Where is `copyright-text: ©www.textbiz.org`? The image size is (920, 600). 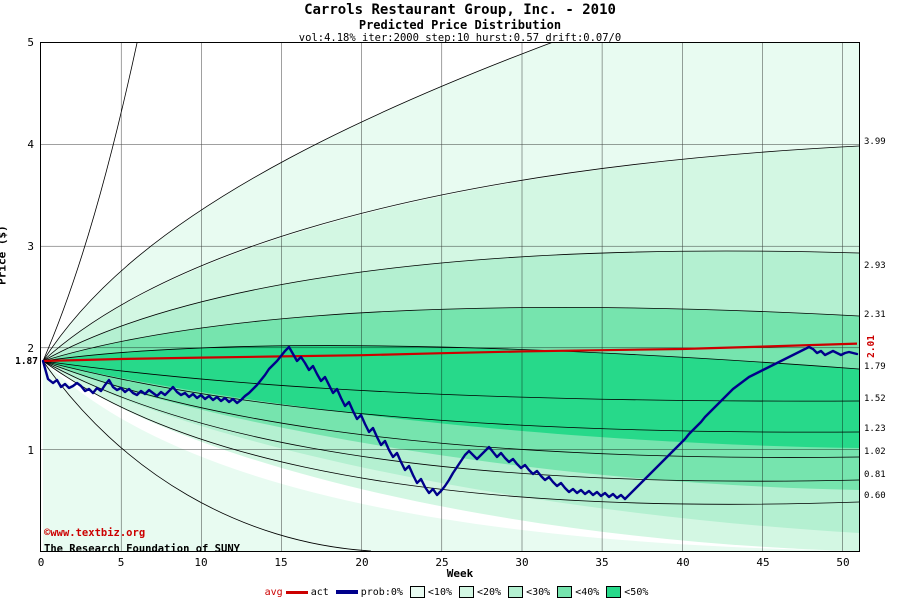
copyright-text: ©www.textbiz.org is located at coordinates (95, 533).